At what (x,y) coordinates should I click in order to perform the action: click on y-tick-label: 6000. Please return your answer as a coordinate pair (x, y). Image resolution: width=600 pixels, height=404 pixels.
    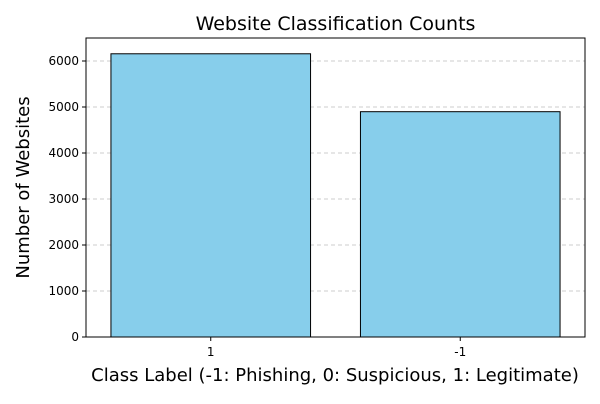
    Looking at the image, I should click on (63, 61).